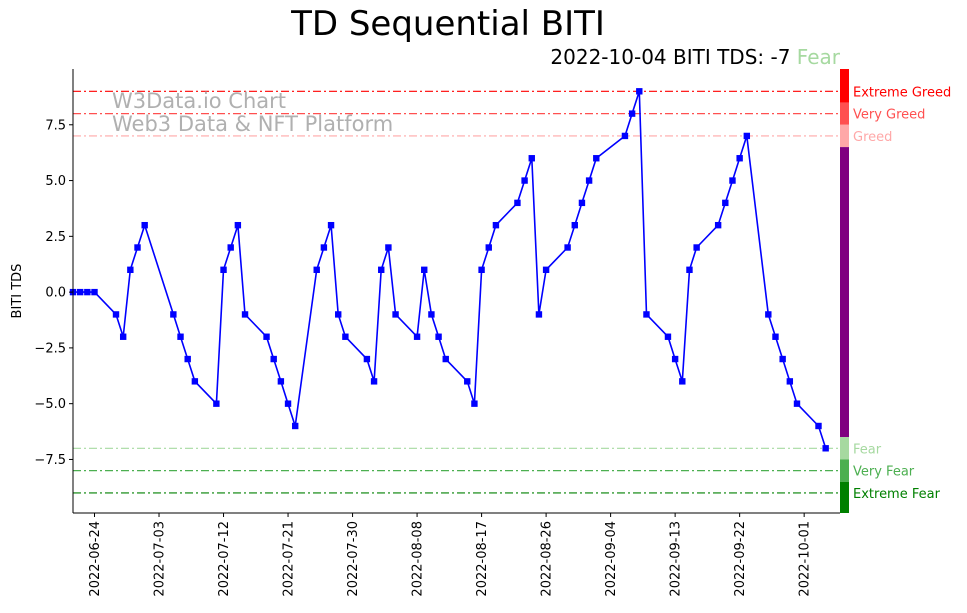 The width and height of the screenshot is (967, 613). I want to click on watermark-line-1: W3Data.io Chart, so click(199, 101).